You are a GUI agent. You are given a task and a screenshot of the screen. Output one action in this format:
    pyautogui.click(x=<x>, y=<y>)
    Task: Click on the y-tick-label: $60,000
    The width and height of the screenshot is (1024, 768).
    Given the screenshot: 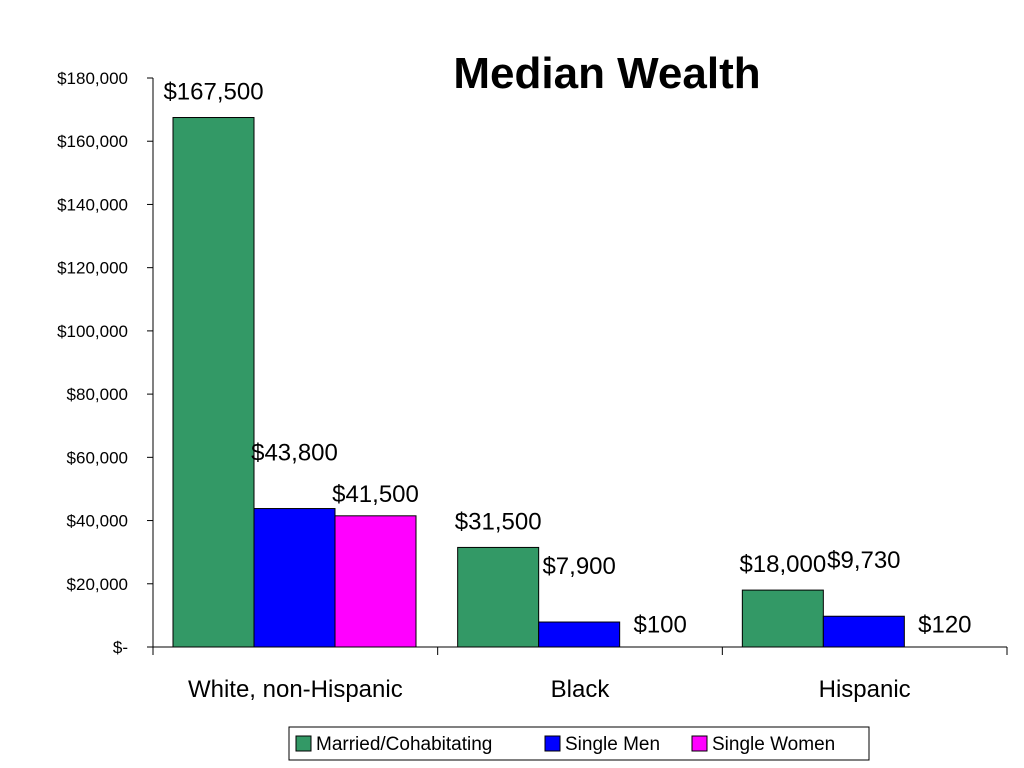 What is the action you would take?
    pyautogui.click(x=97, y=457)
    